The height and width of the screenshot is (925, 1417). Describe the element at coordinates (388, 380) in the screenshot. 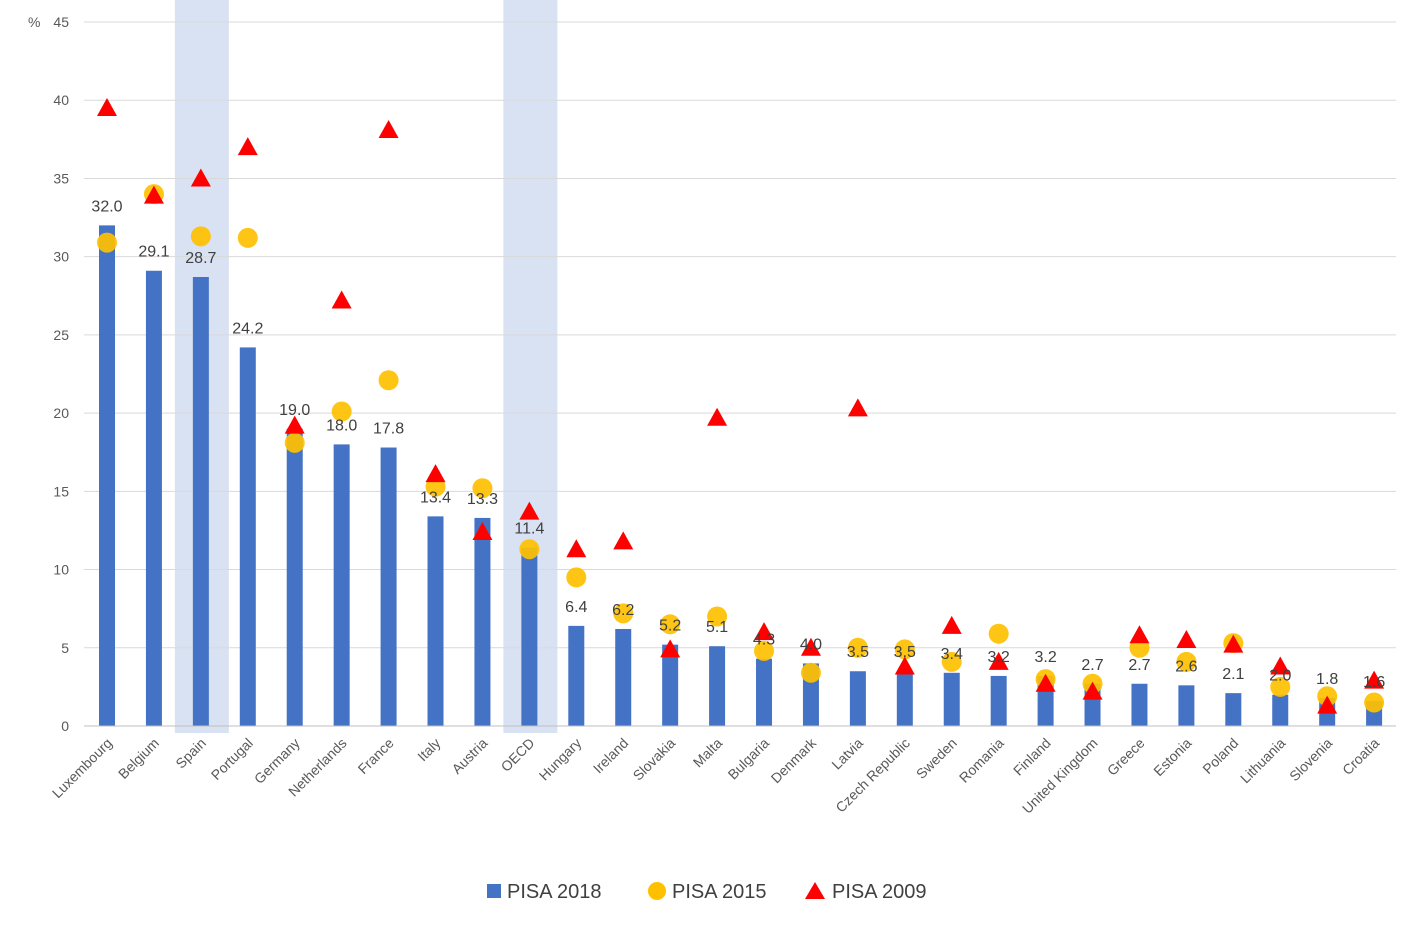

I see `marker-2015-france` at that location.